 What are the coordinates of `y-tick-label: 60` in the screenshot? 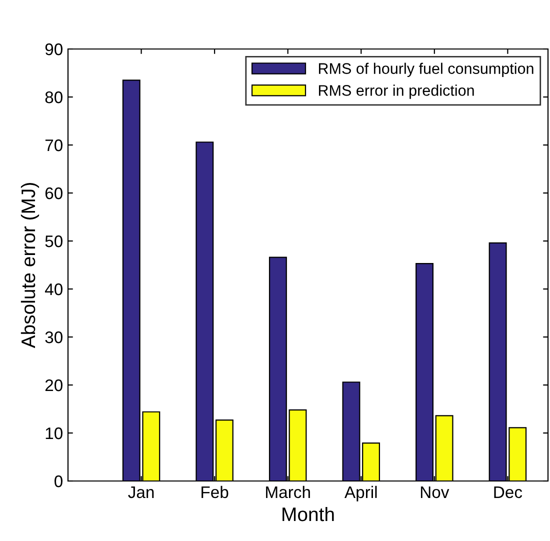 It's located at (53, 193).